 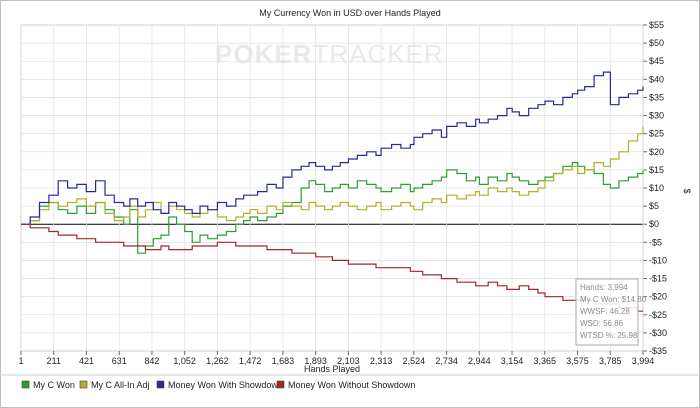 What do you see at coordinates (446, 361) in the screenshot?
I see `x-tick-label: 2,734` at bounding box center [446, 361].